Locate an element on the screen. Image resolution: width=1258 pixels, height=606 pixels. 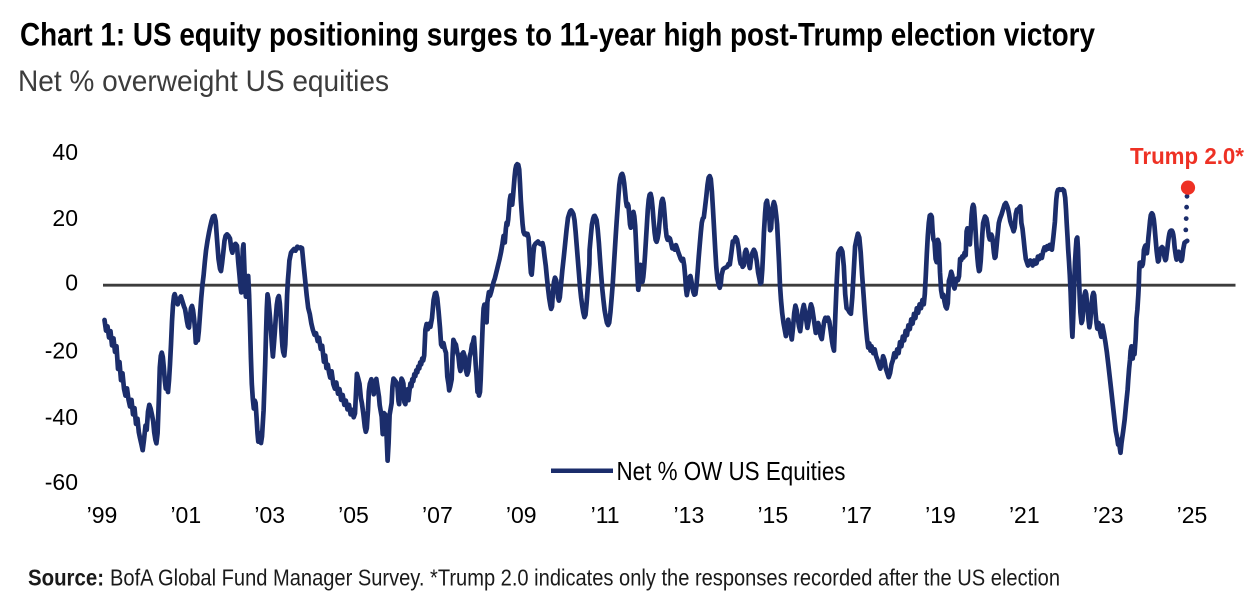
svg-text: ’07 is located at coordinates (437, 515).